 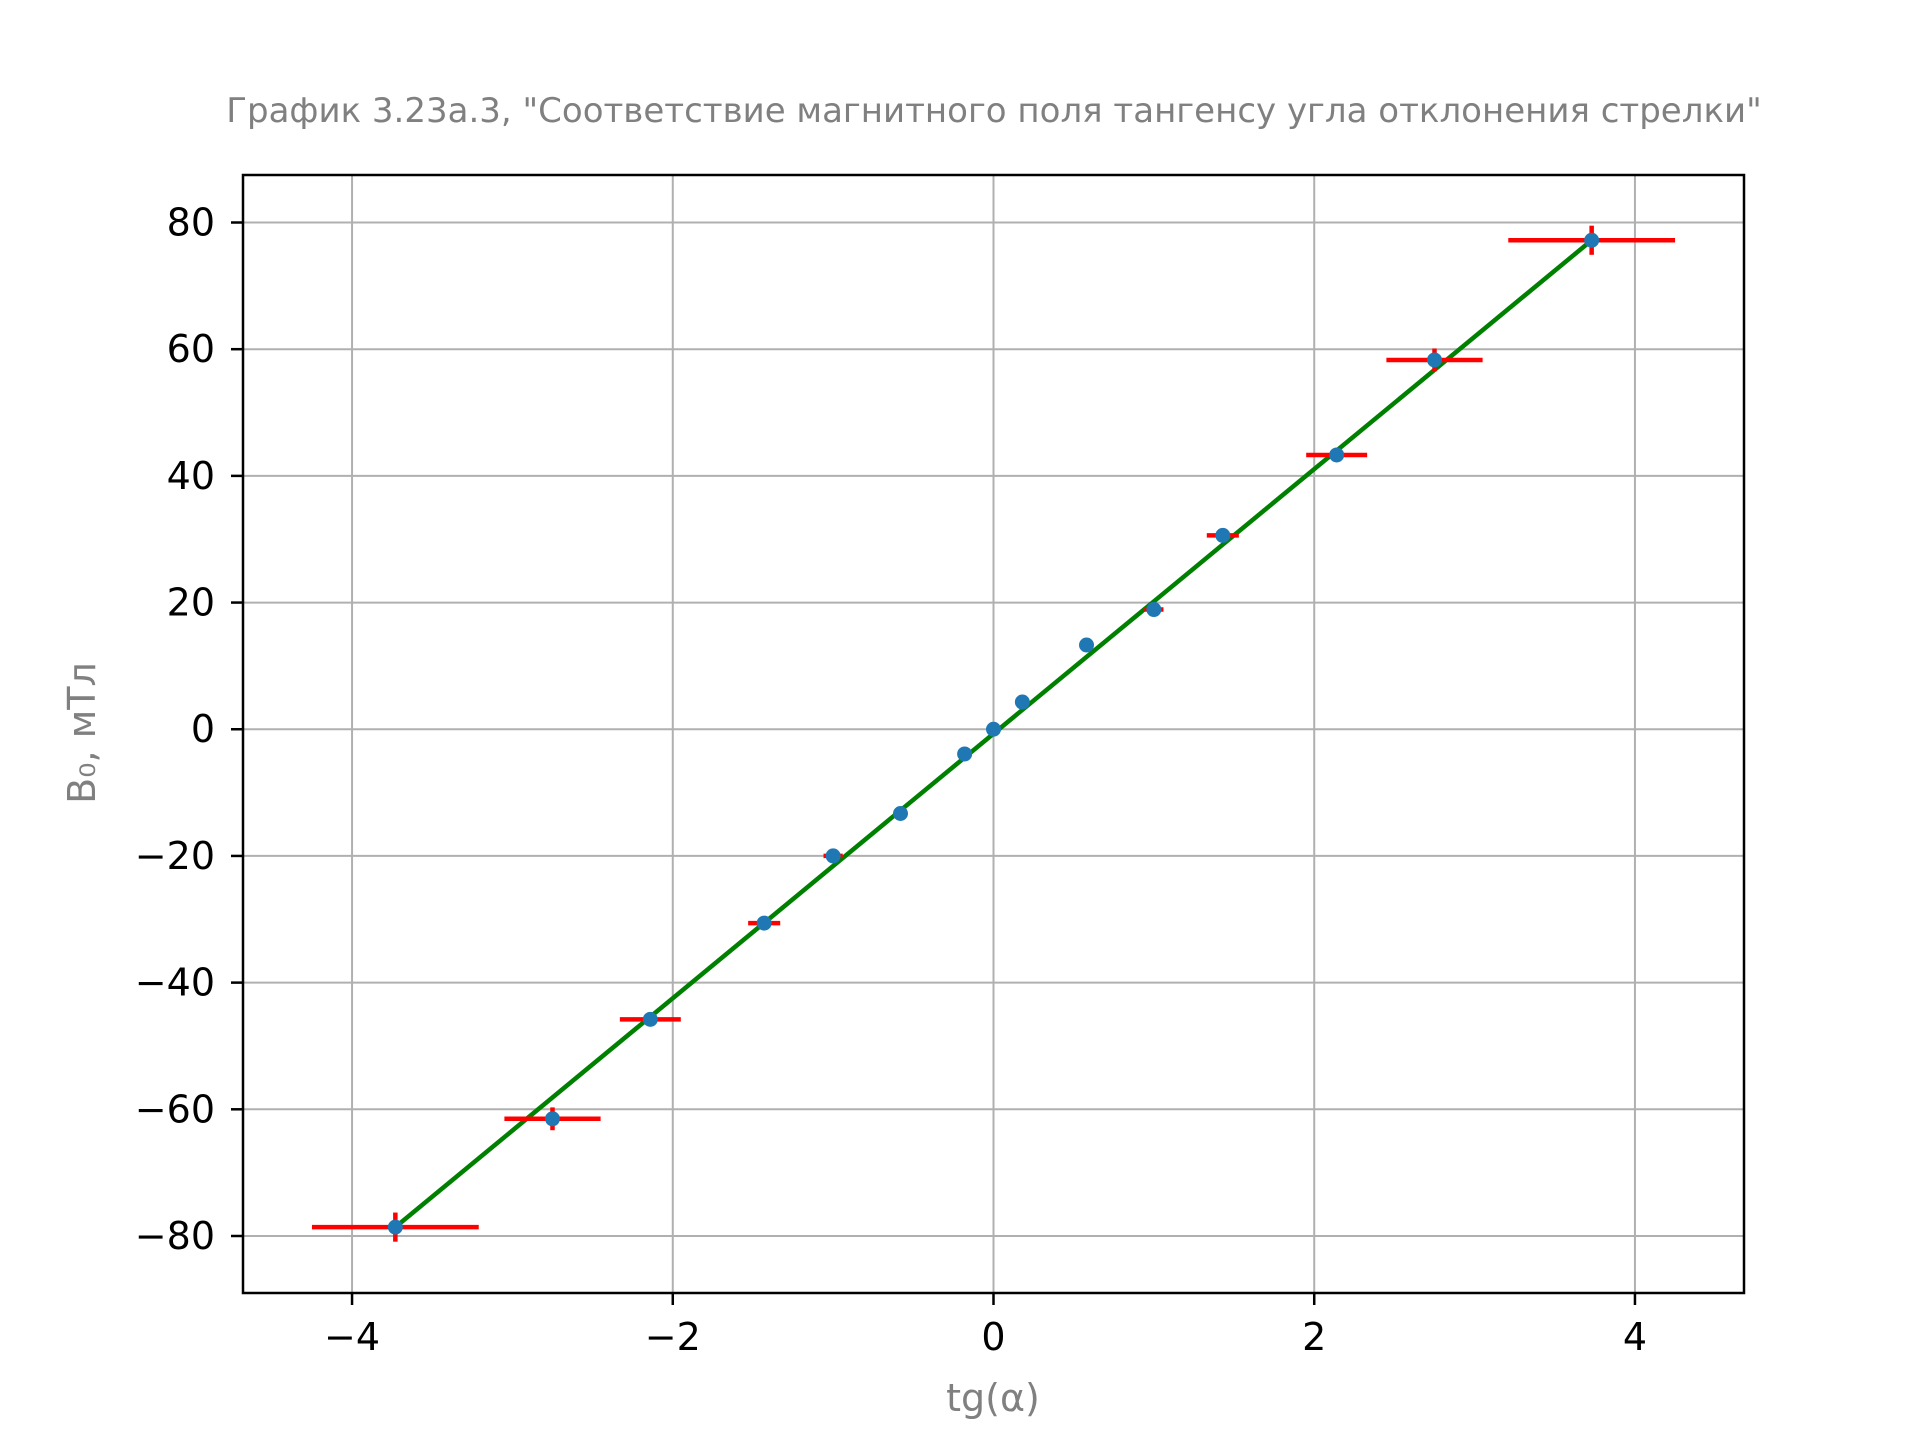 What do you see at coordinates (191, 476) in the screenshot?
I see `y-tick-label: 40` at bounding box center [191, 476].